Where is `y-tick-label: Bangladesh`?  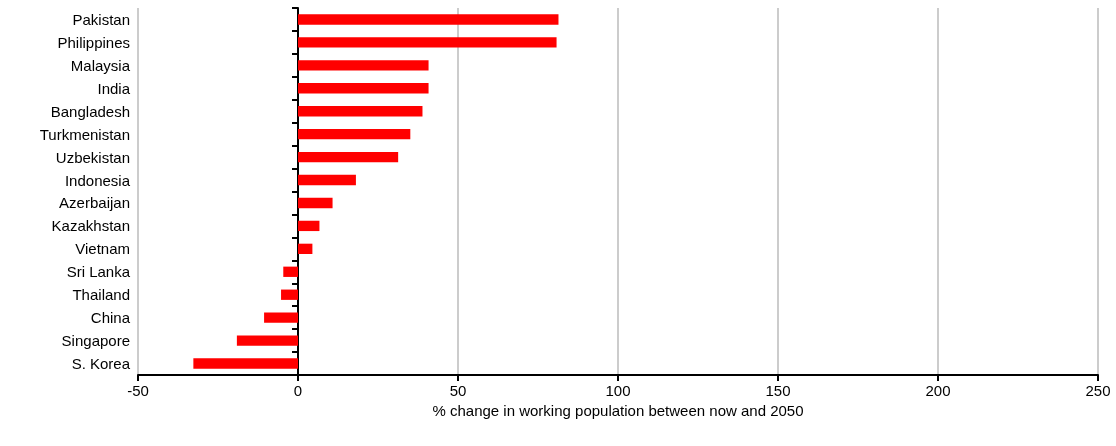 y-tick-label: Bangladesh is located at coordinates (90, 111).